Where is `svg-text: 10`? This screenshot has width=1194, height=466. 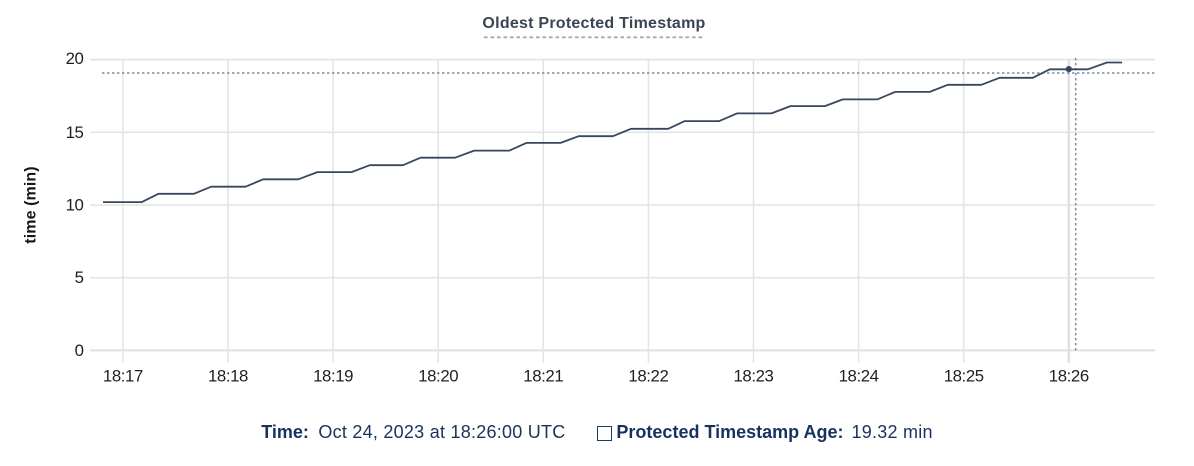 svg-text: 10 is located at coordinates (75, 205).